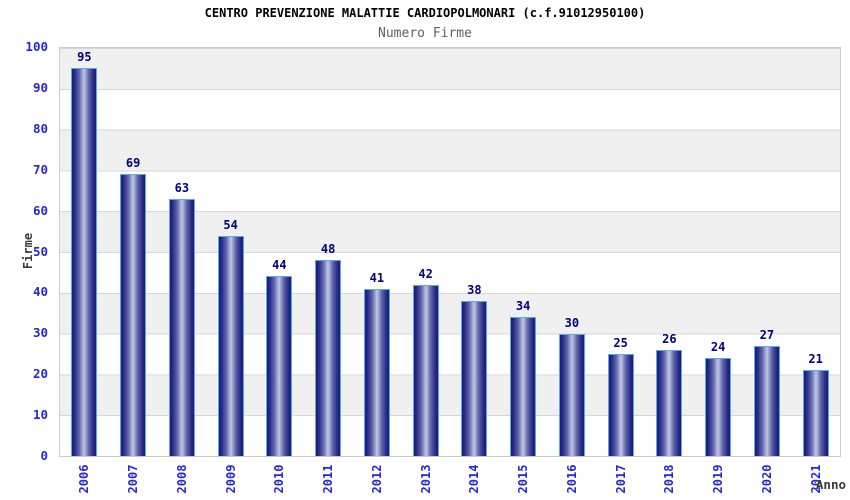 The height and width of the screenshot is (500, 850). What do you see at coordinates (328, 479) in the screenshot?
I see `x-tick-label-2011: 2011` at bounding box center [328, 479].